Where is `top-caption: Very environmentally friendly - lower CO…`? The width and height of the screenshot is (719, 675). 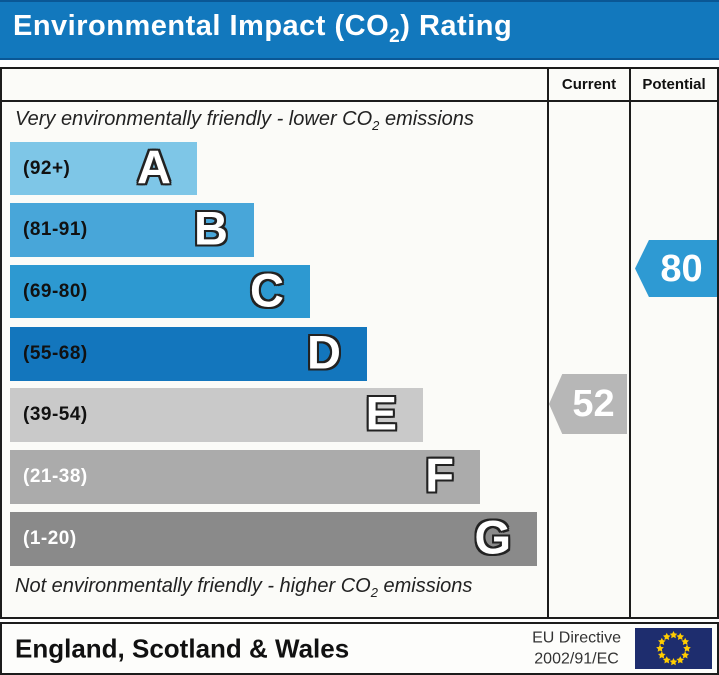 top-caption: Very environmentally friendly - lower CO… is located at coordinates (244, 120).